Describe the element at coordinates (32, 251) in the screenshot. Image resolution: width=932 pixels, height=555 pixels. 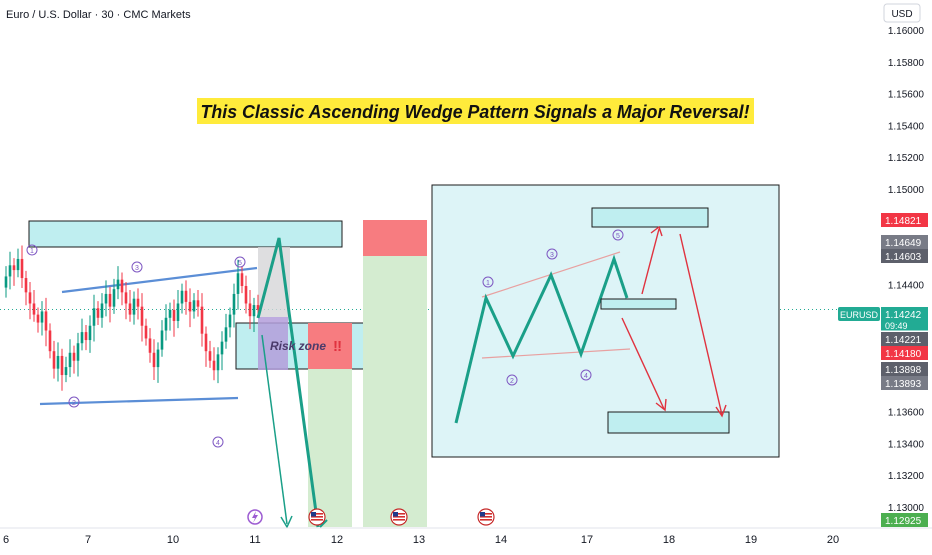
I see `wave-label-1: 1` at that location.